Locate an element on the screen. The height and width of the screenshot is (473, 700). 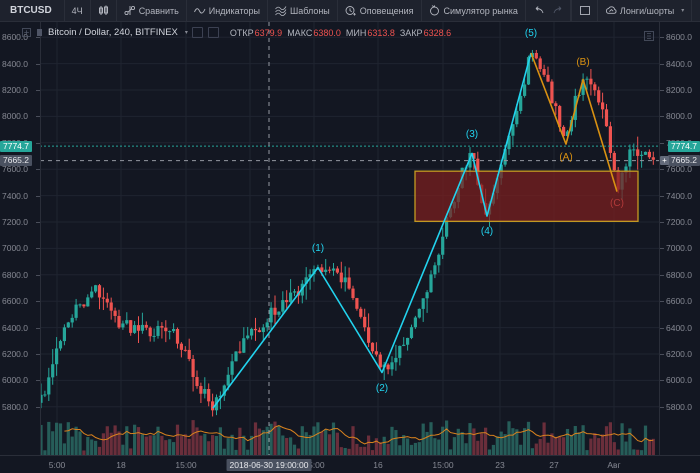
redo-arrow-icon is located at coordinates (557, 10).